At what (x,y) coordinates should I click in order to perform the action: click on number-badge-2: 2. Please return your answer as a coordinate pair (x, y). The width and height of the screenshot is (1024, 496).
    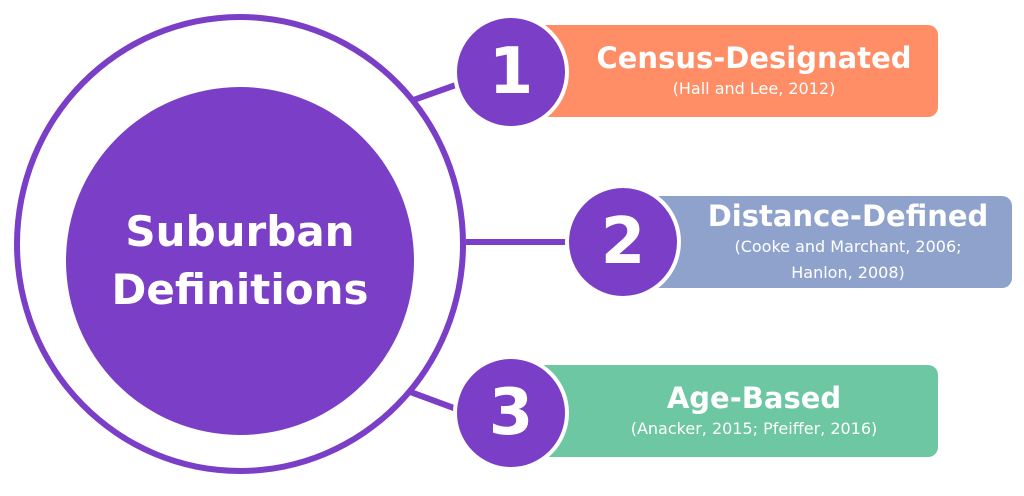
    Looking at the image, I should click on (623, 242).